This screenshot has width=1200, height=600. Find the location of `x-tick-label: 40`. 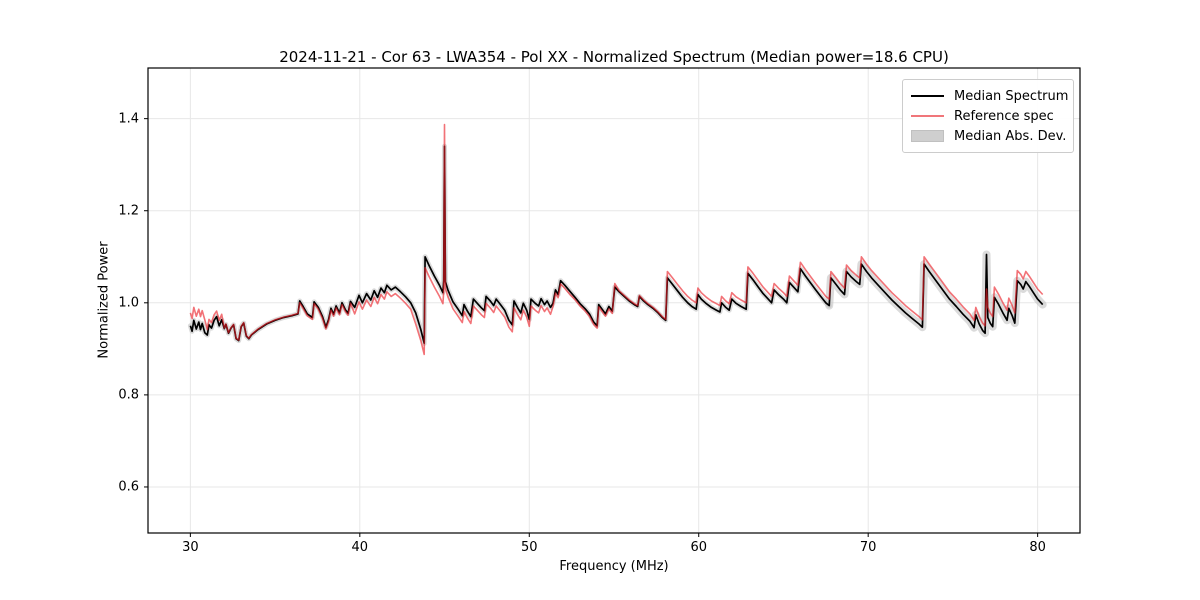

x-tick-label: 40 is located at coordinates (360, 547).